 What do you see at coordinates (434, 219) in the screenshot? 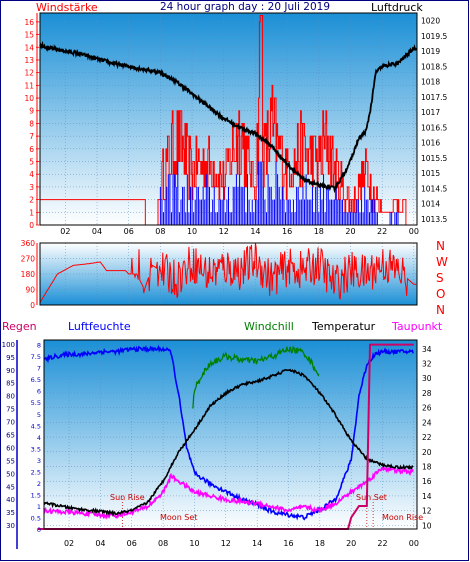
I see `pressure-tick-label: 1013.5` at bounding box center [434, 219].